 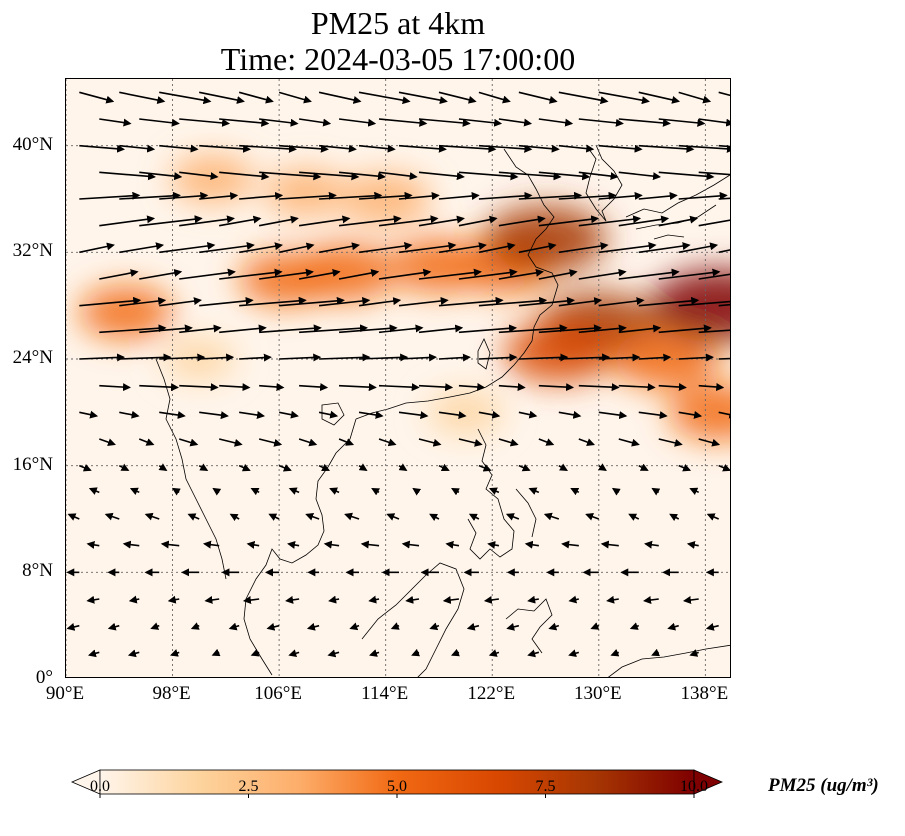 What do you see at coordinates (823, 785) in the screenshot?
I see `colorbar-label: PM25 (ug/m³)` at bounding box center [823, 785].